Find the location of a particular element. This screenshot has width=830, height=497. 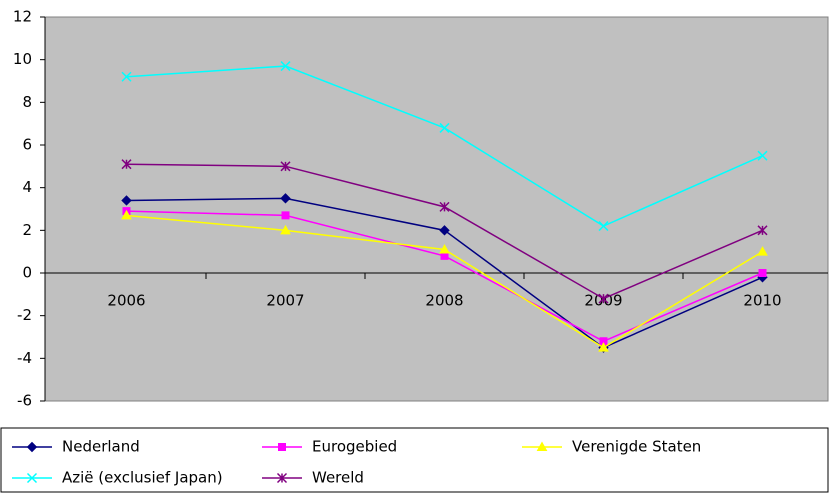

legend-box is located at coordinates (414, 460).